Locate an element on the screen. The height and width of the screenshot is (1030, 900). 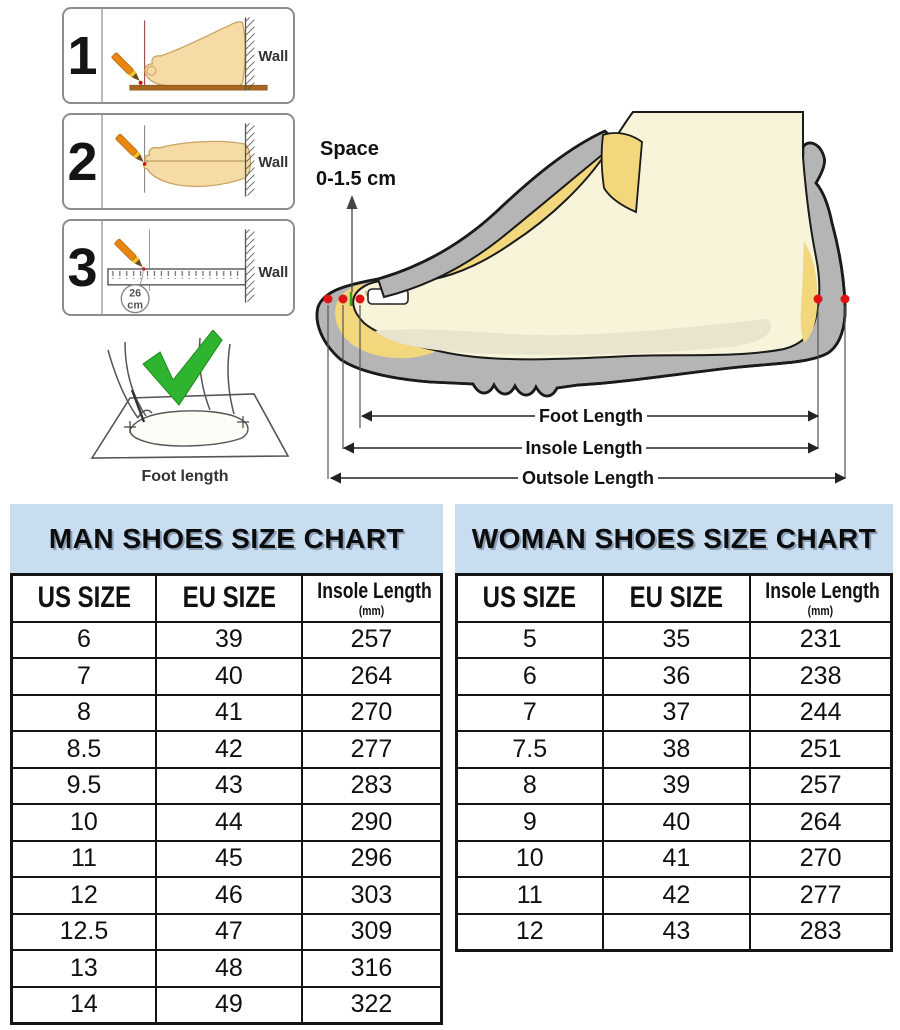
size-cell: 42 is located at coordinates (676, 895).